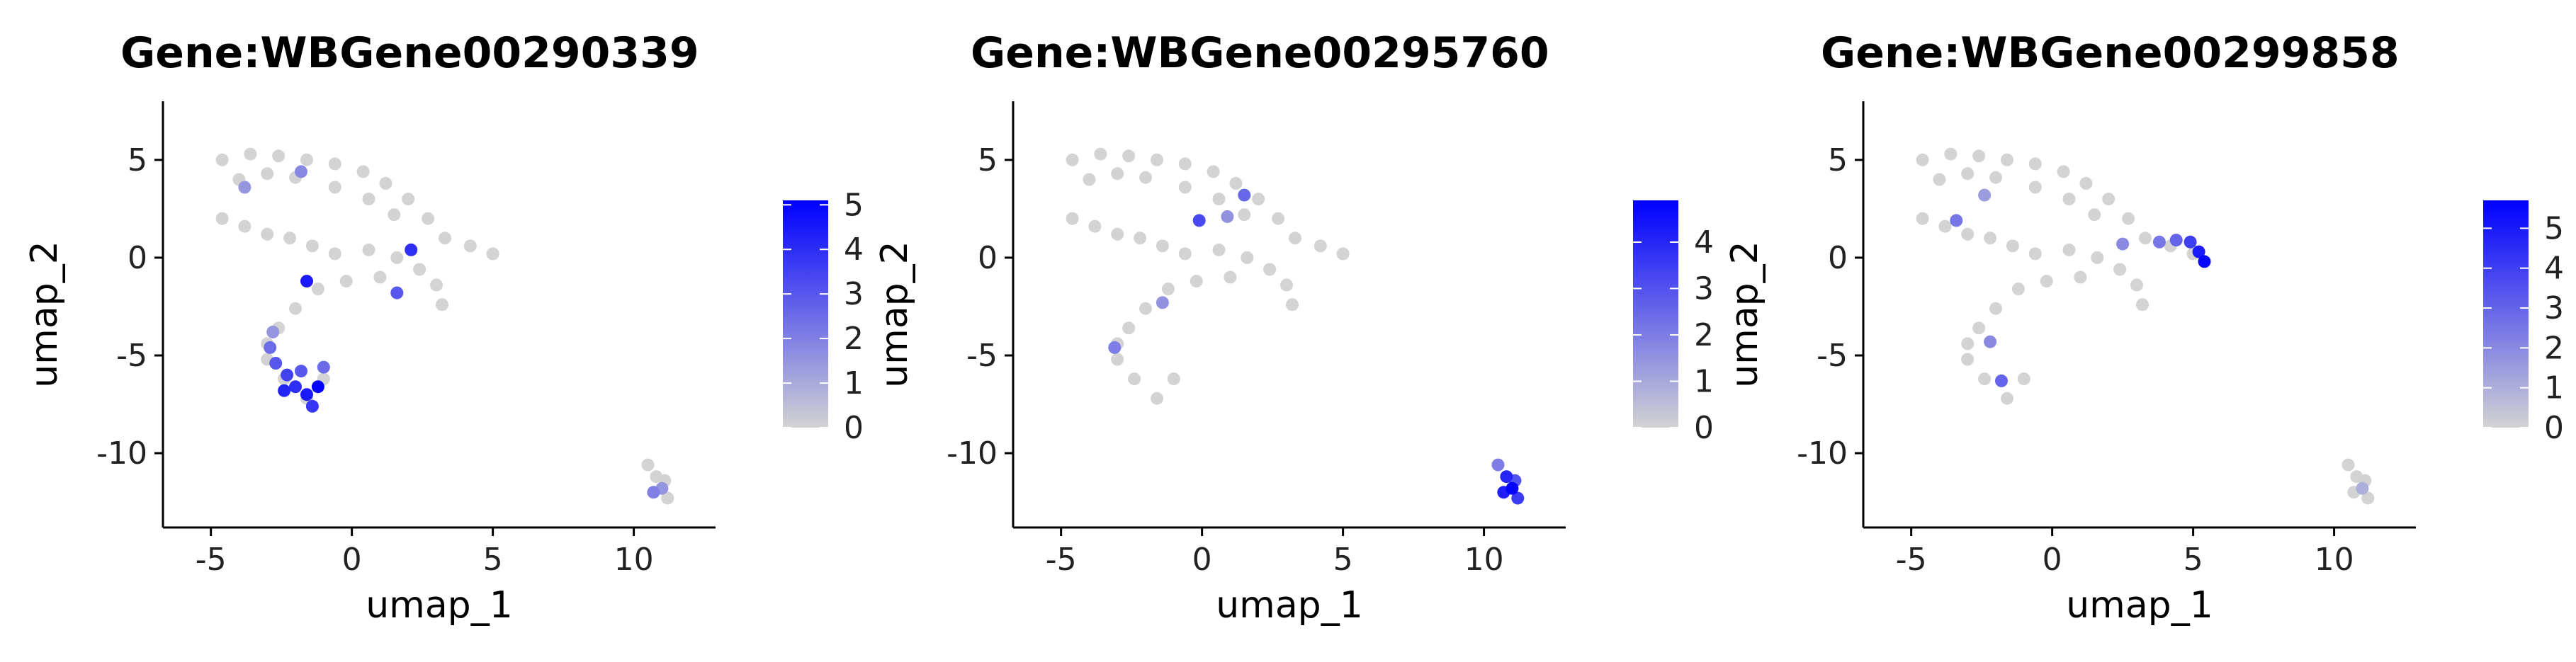 This screenshot has width=2576, height=662. What do you see at coordinates (1745, 314) in the screenshot?
I see `y-axis-label: umap_2` at bounding box center [1745, 314].